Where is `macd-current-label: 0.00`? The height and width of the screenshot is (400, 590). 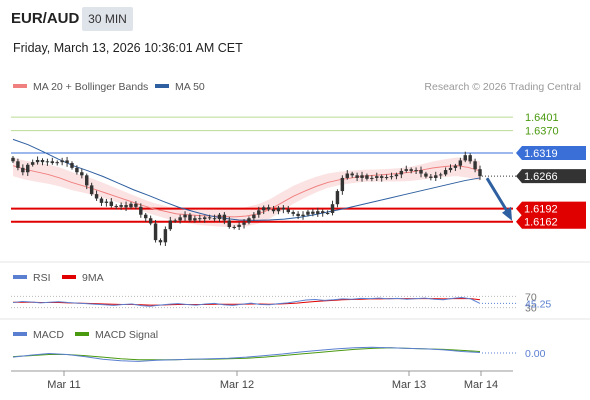
macd-current-label: 0.00 is located at coordinates (535, 354).